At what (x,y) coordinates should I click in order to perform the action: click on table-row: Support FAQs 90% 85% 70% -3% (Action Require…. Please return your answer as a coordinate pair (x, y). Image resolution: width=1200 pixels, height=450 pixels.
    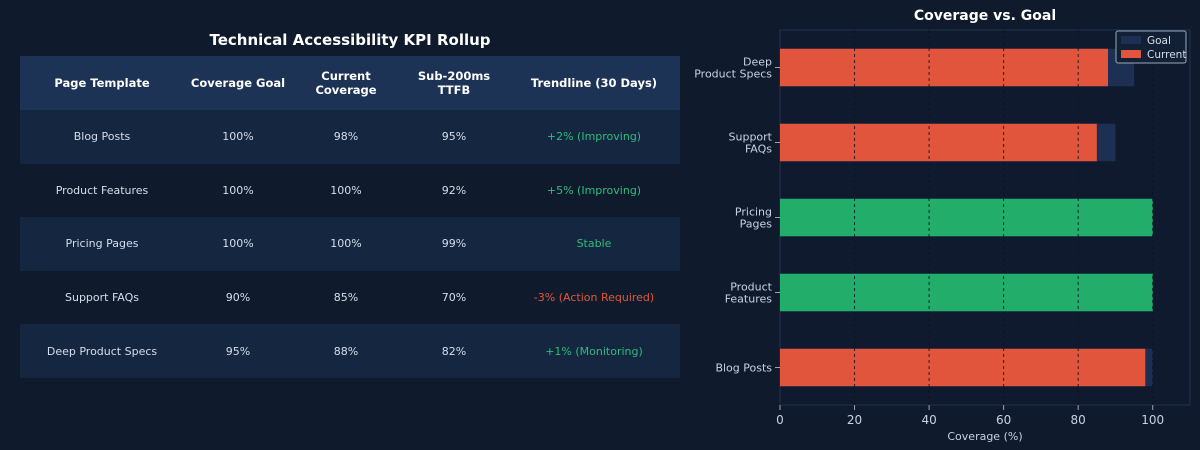
    Looking at the image, I should click on (350, 297).